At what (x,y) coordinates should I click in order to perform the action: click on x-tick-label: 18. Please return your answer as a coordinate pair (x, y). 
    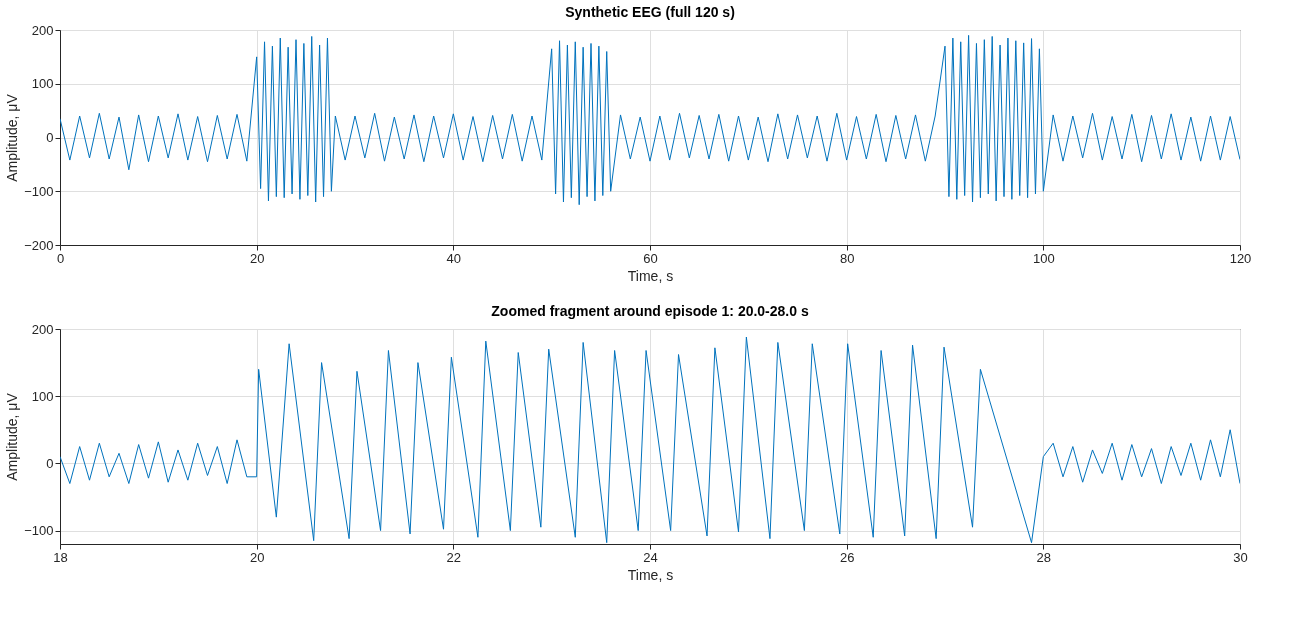
    Looking at the image, I should click on (60, 557).